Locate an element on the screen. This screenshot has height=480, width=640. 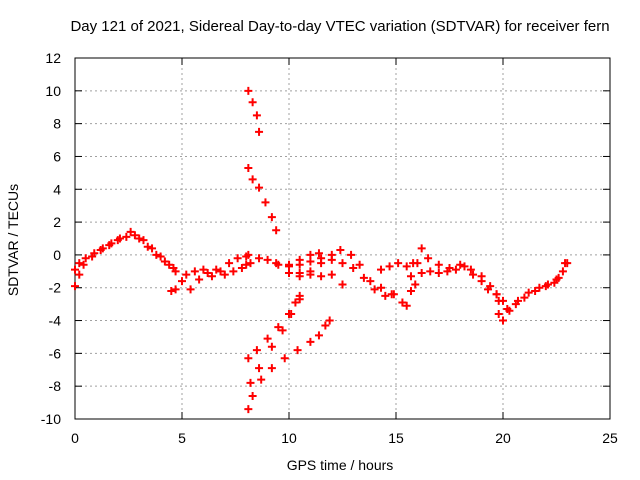
y-tick-label: 0 is located at coordinates (57, 255).